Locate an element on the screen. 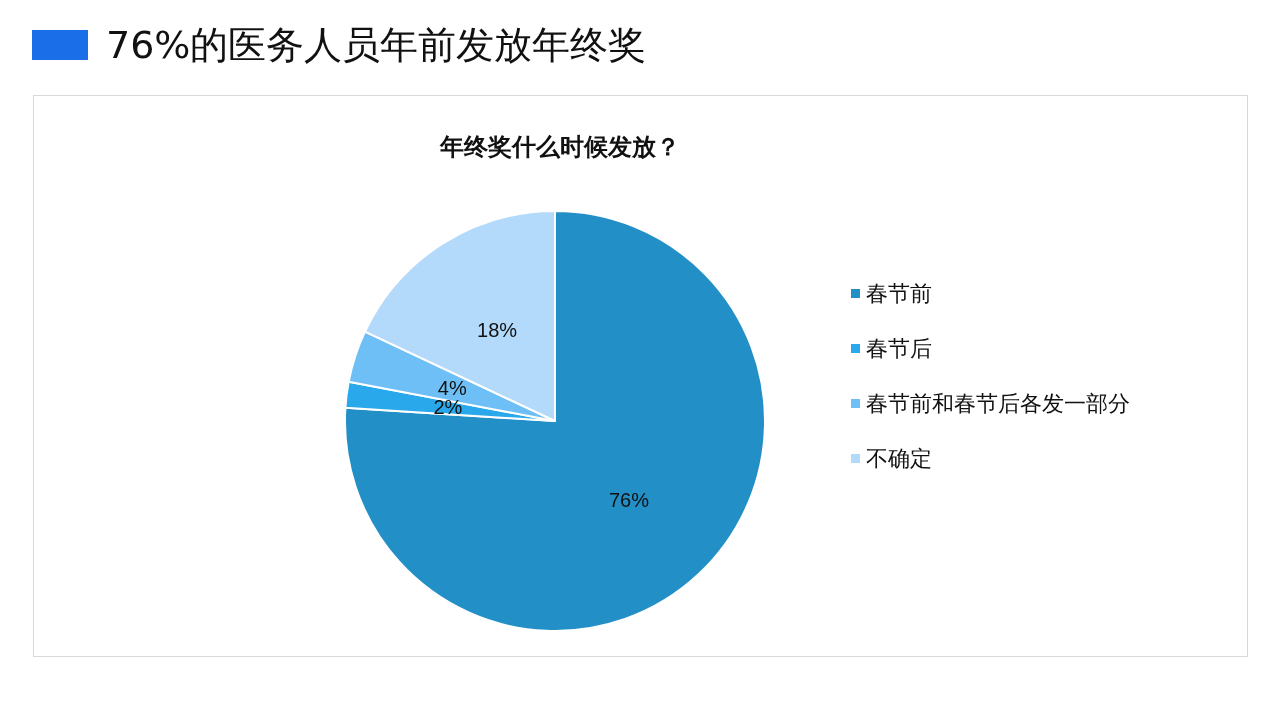 Image resolution: width=1280 pixels, height=720 pixels. legend-label: 春节后 is located at coordinates (899, 348).